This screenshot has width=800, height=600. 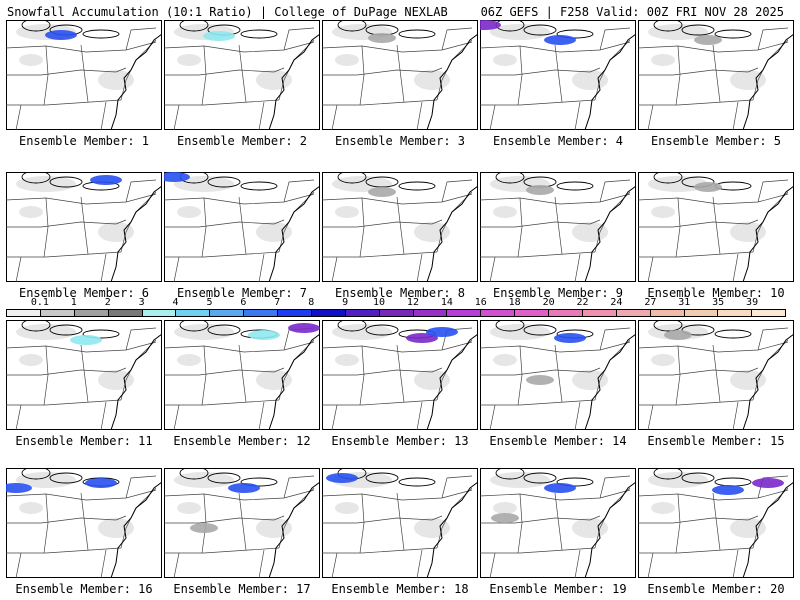 I want to click on colorbar-tick-label: 22, so click(x=582, y=302).